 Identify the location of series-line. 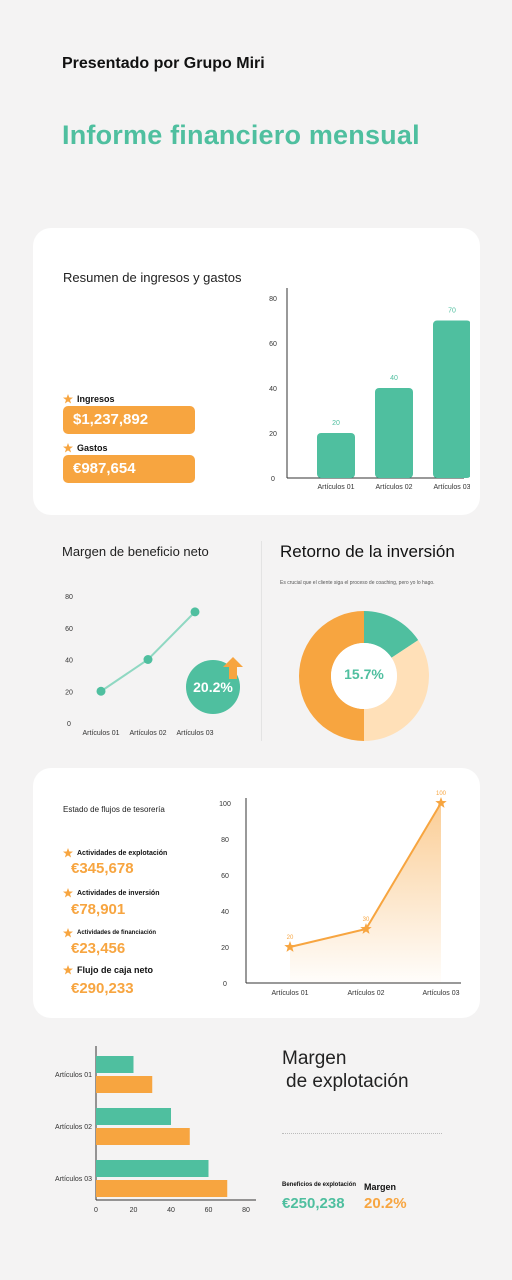
(148, 652).